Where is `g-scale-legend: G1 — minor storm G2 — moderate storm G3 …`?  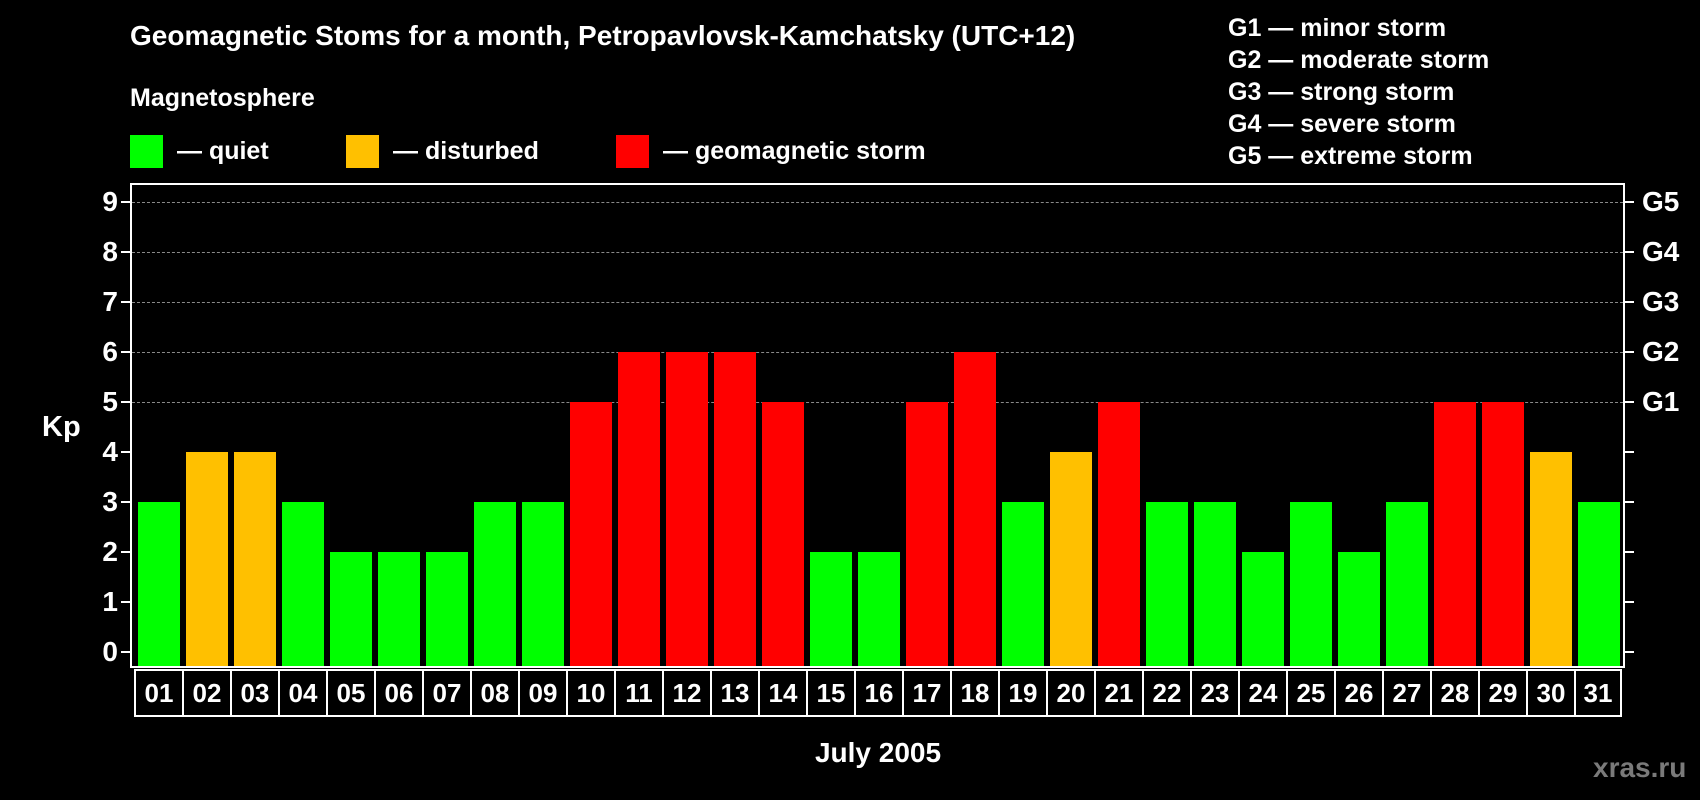
g-scale-legend: G1 — minor storm G2 — moderate storm G3 … is located at coordinates (1358, 92).